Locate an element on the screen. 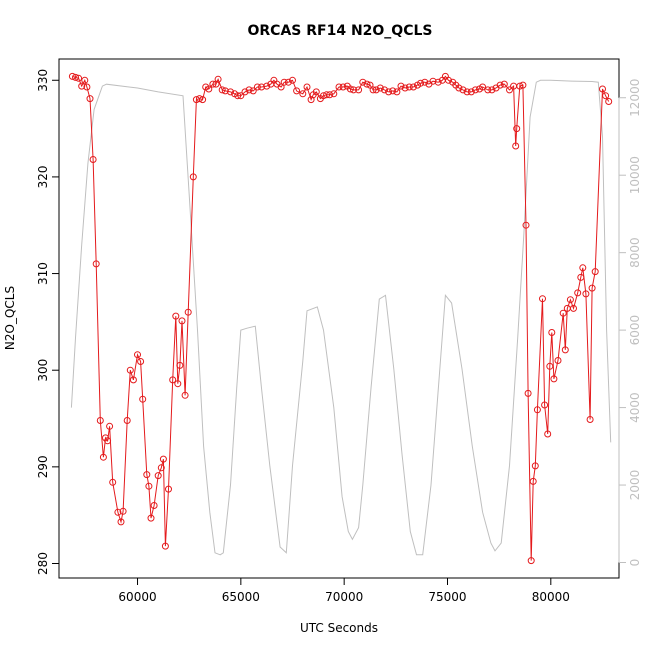  y2-tick-label: 2000 is located at coordinates (635, 485).